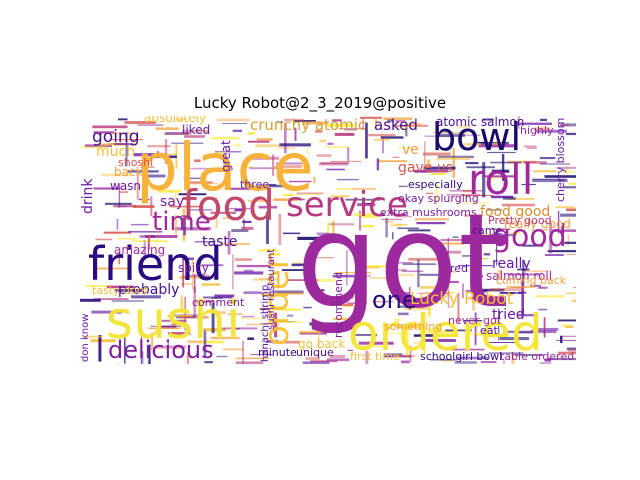  I want to click on cloud-word: probably, so click(148, 290).